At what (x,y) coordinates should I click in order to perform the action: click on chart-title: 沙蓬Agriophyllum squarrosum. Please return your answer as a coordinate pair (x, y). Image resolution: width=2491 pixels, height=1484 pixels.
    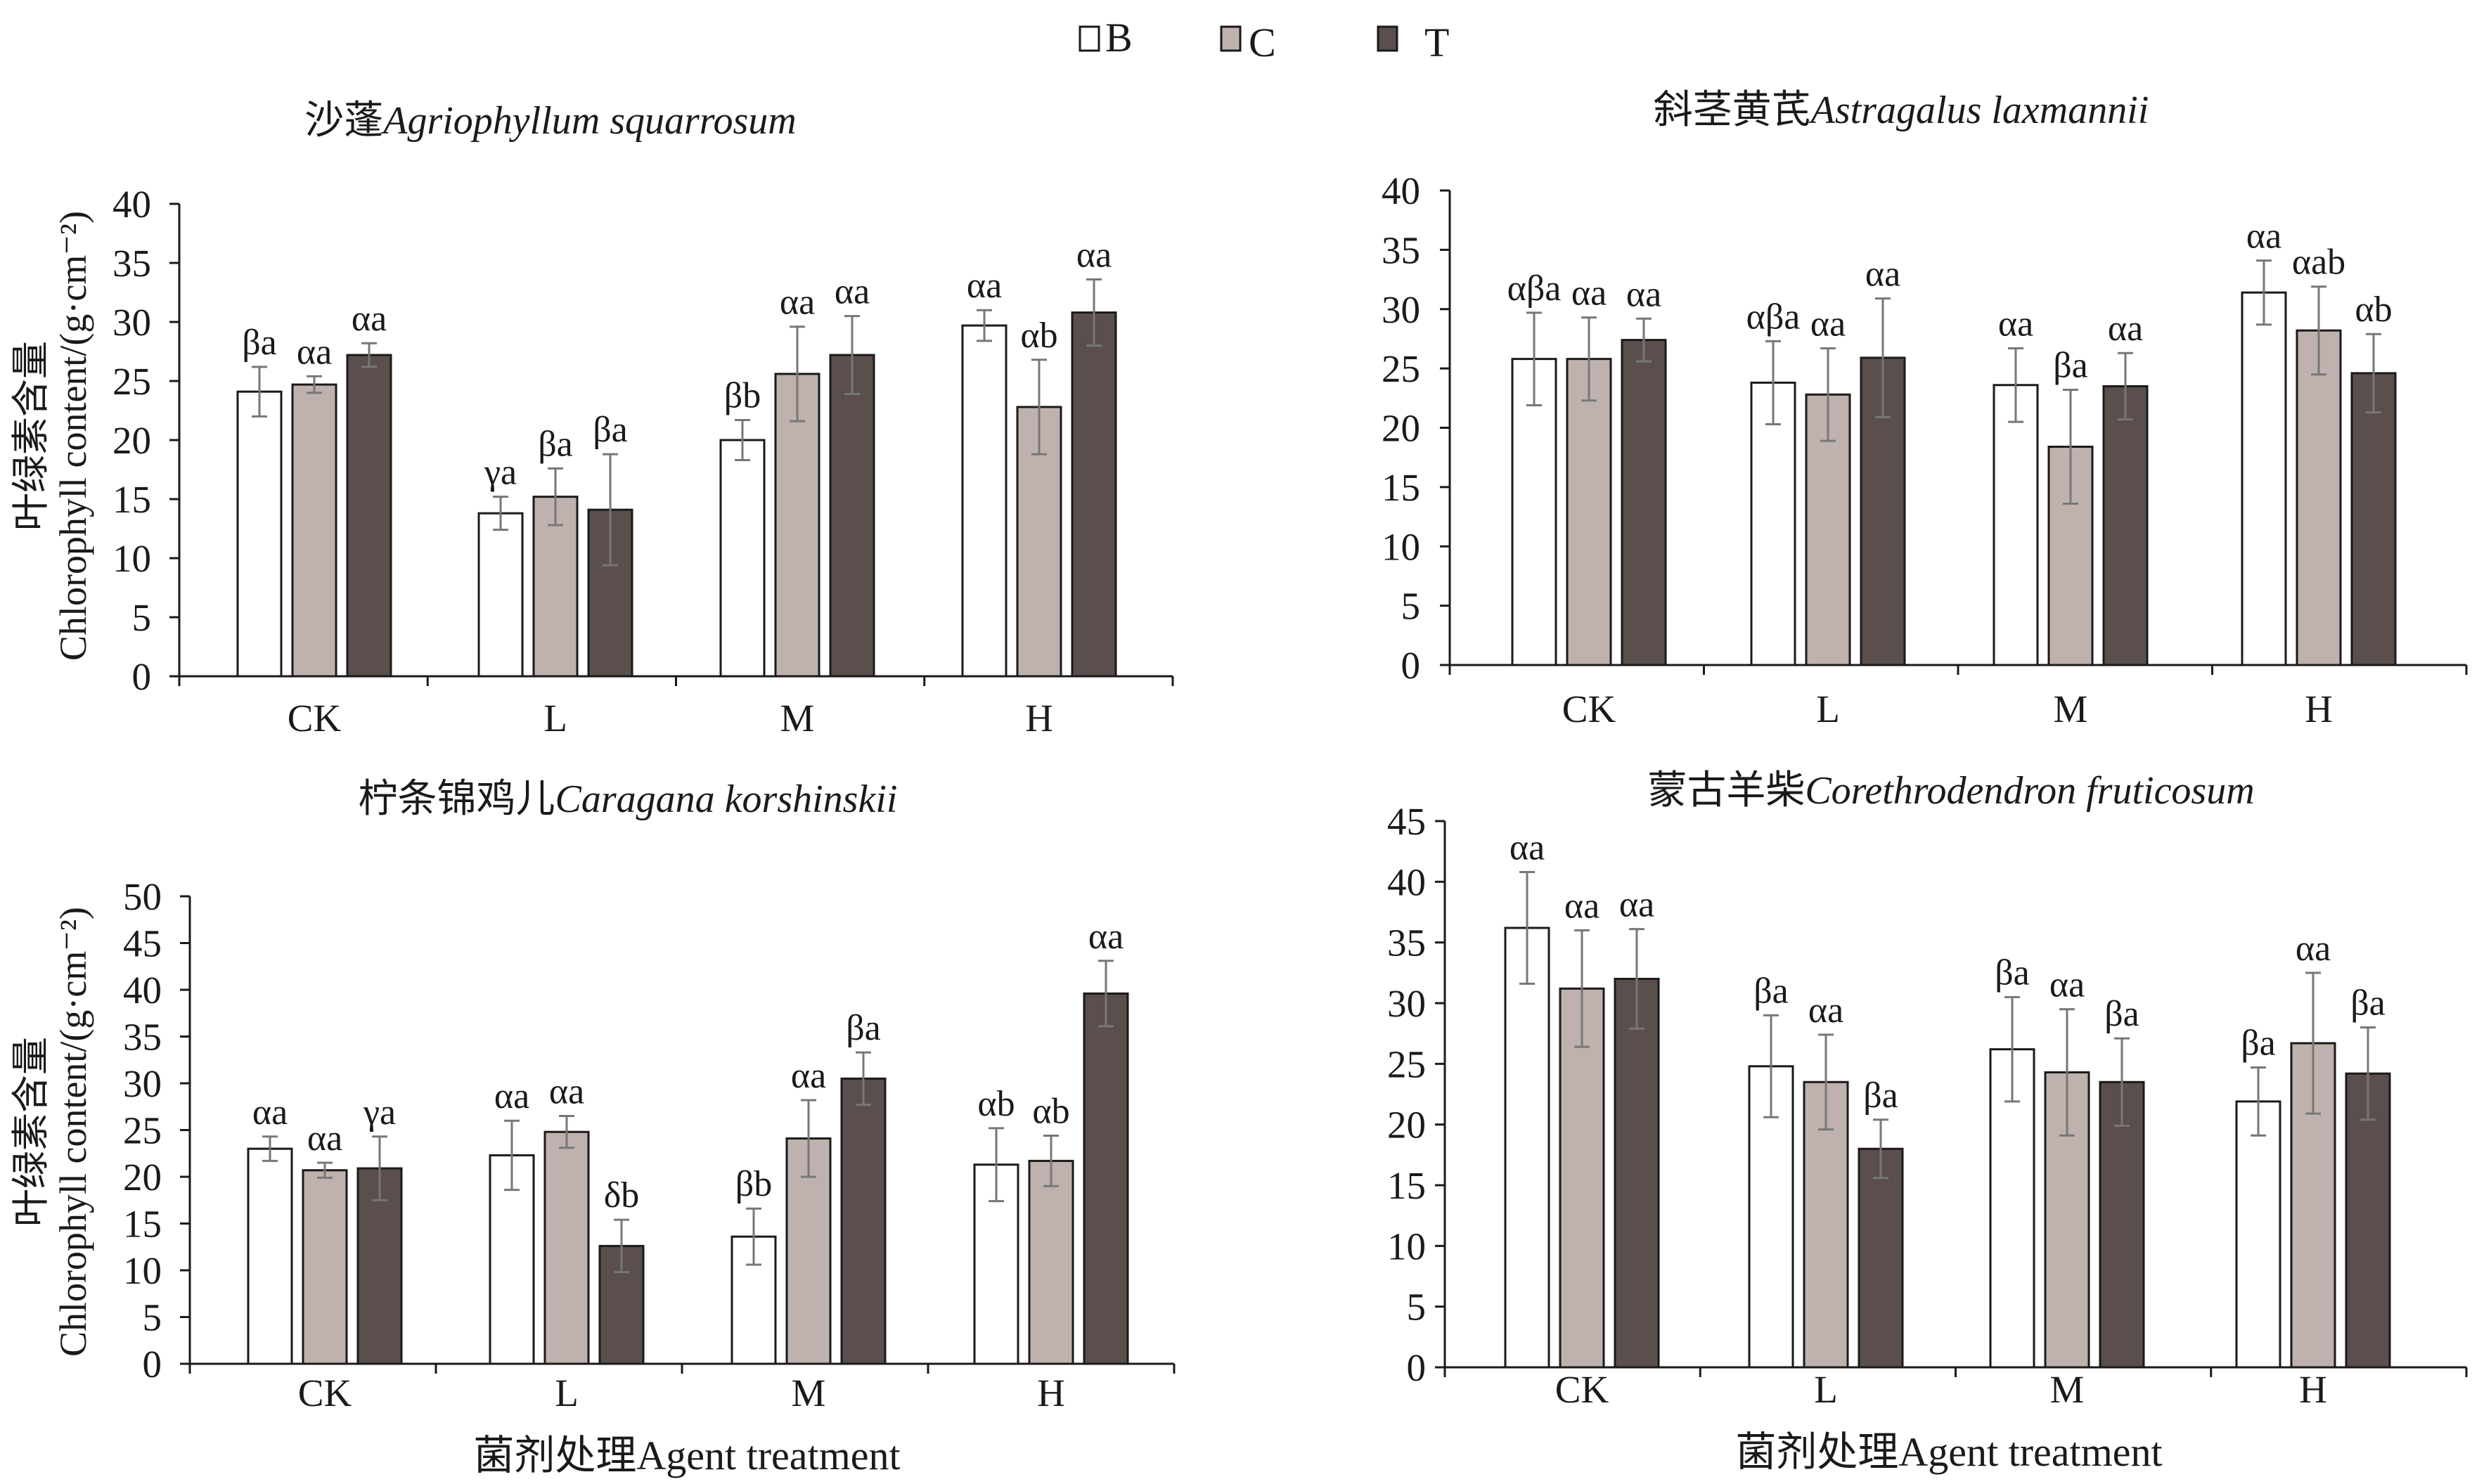
    Looking at the image, I should click on (550, 121).